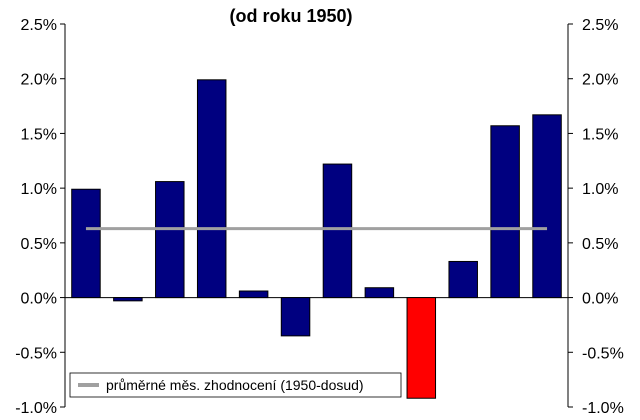 This screenshot has height=420, width=640. Describe the element at coordinates (603, 353) in the screenshot. I see `right-tick-label: -0.5%` at that location.